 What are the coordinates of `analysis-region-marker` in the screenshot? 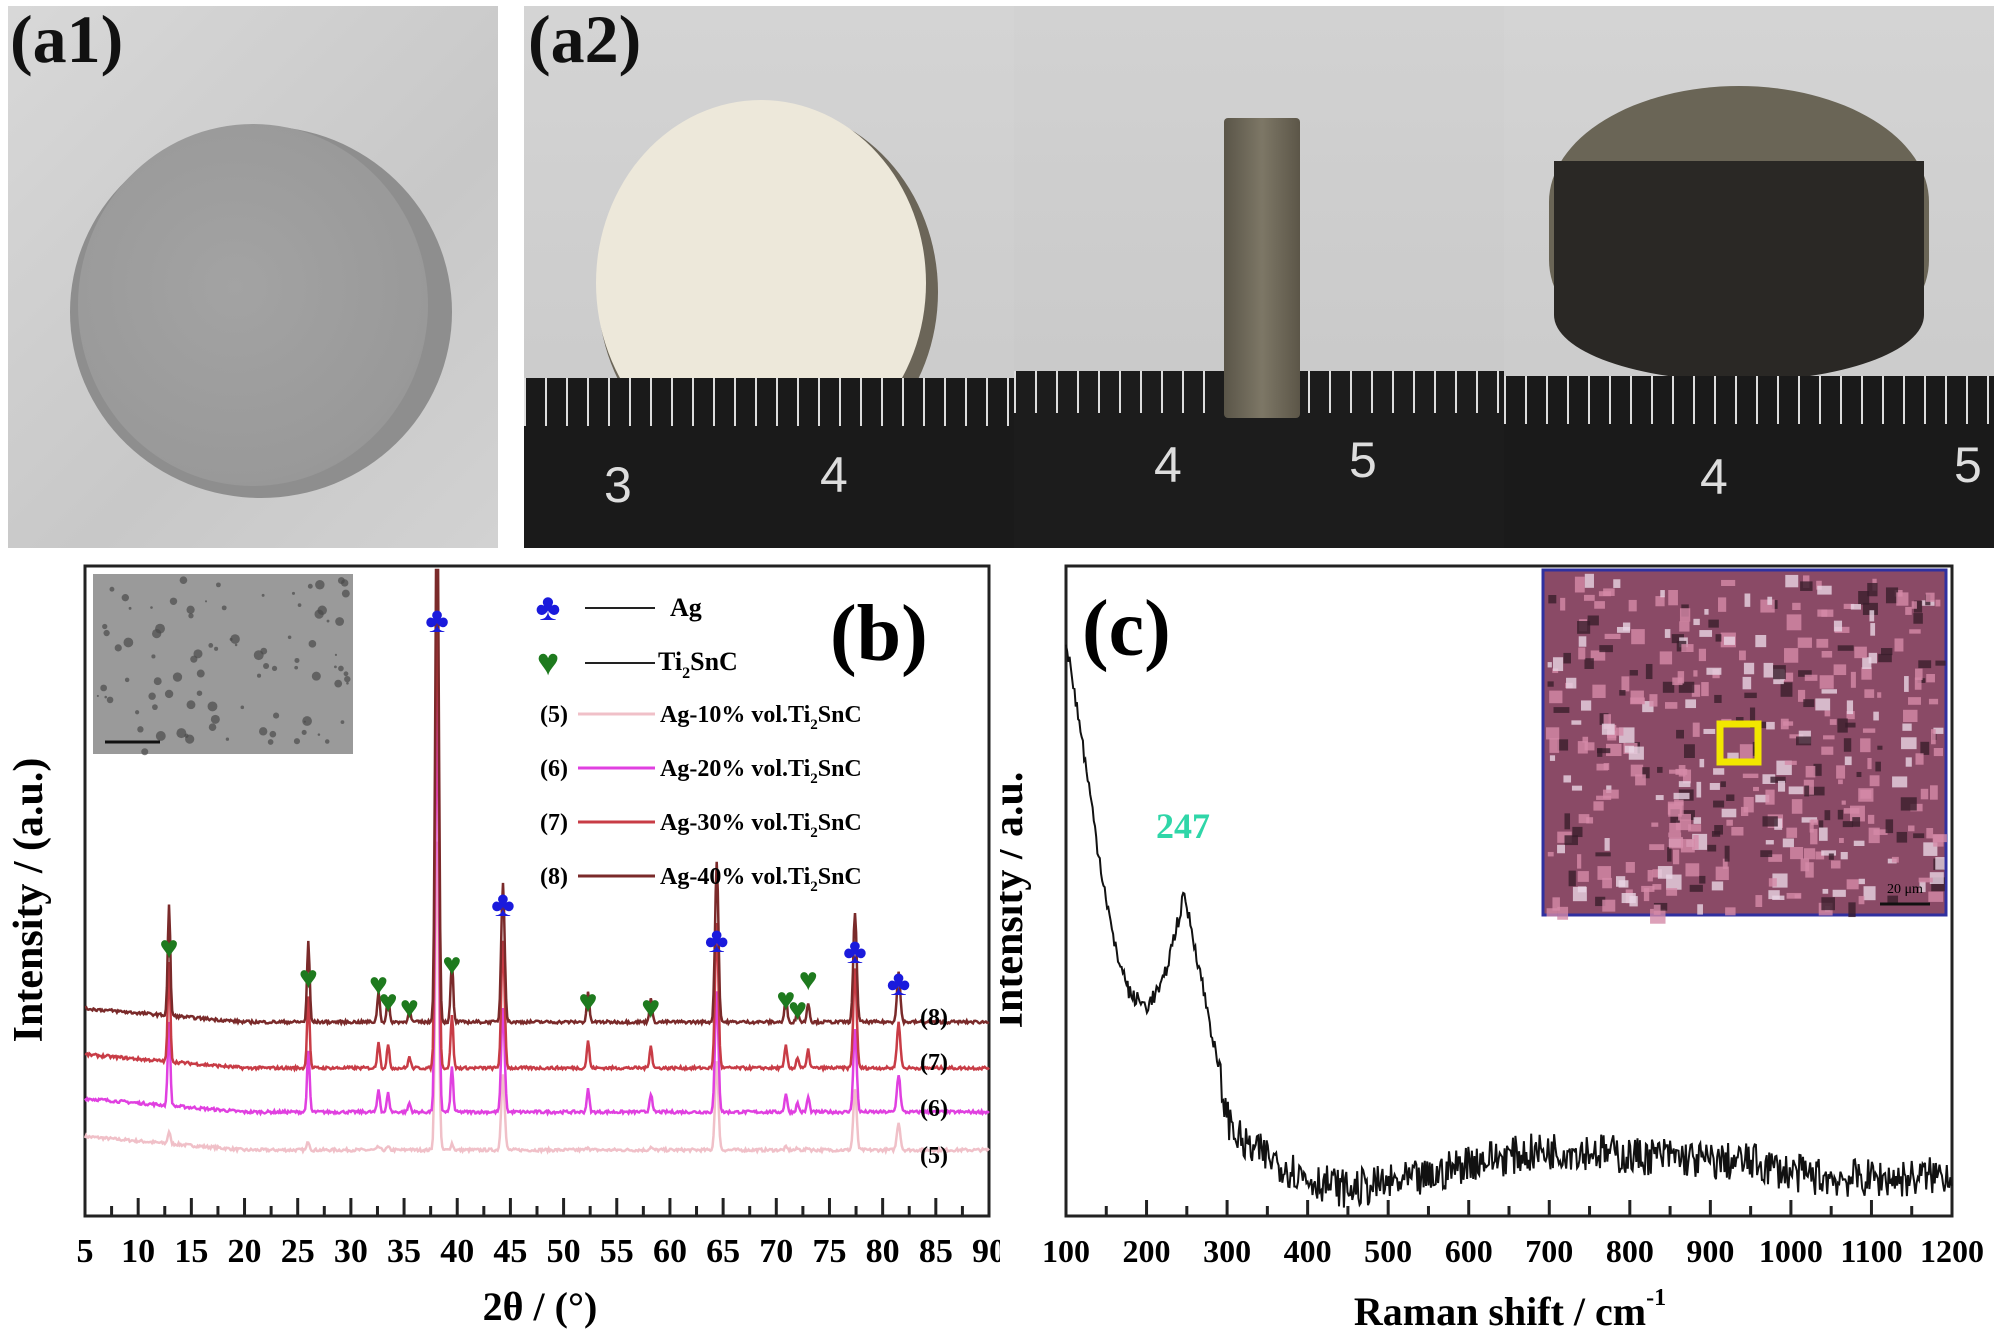 It's located at (1739, 743).